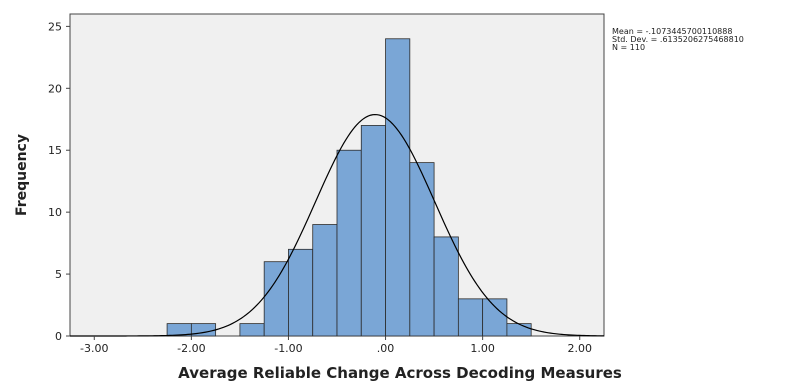 The height and width of the screenshot is (381, 791). Describe the element at coordinates (628, 47) in the screenshot. I see `stats-line: N = 110` at that location.